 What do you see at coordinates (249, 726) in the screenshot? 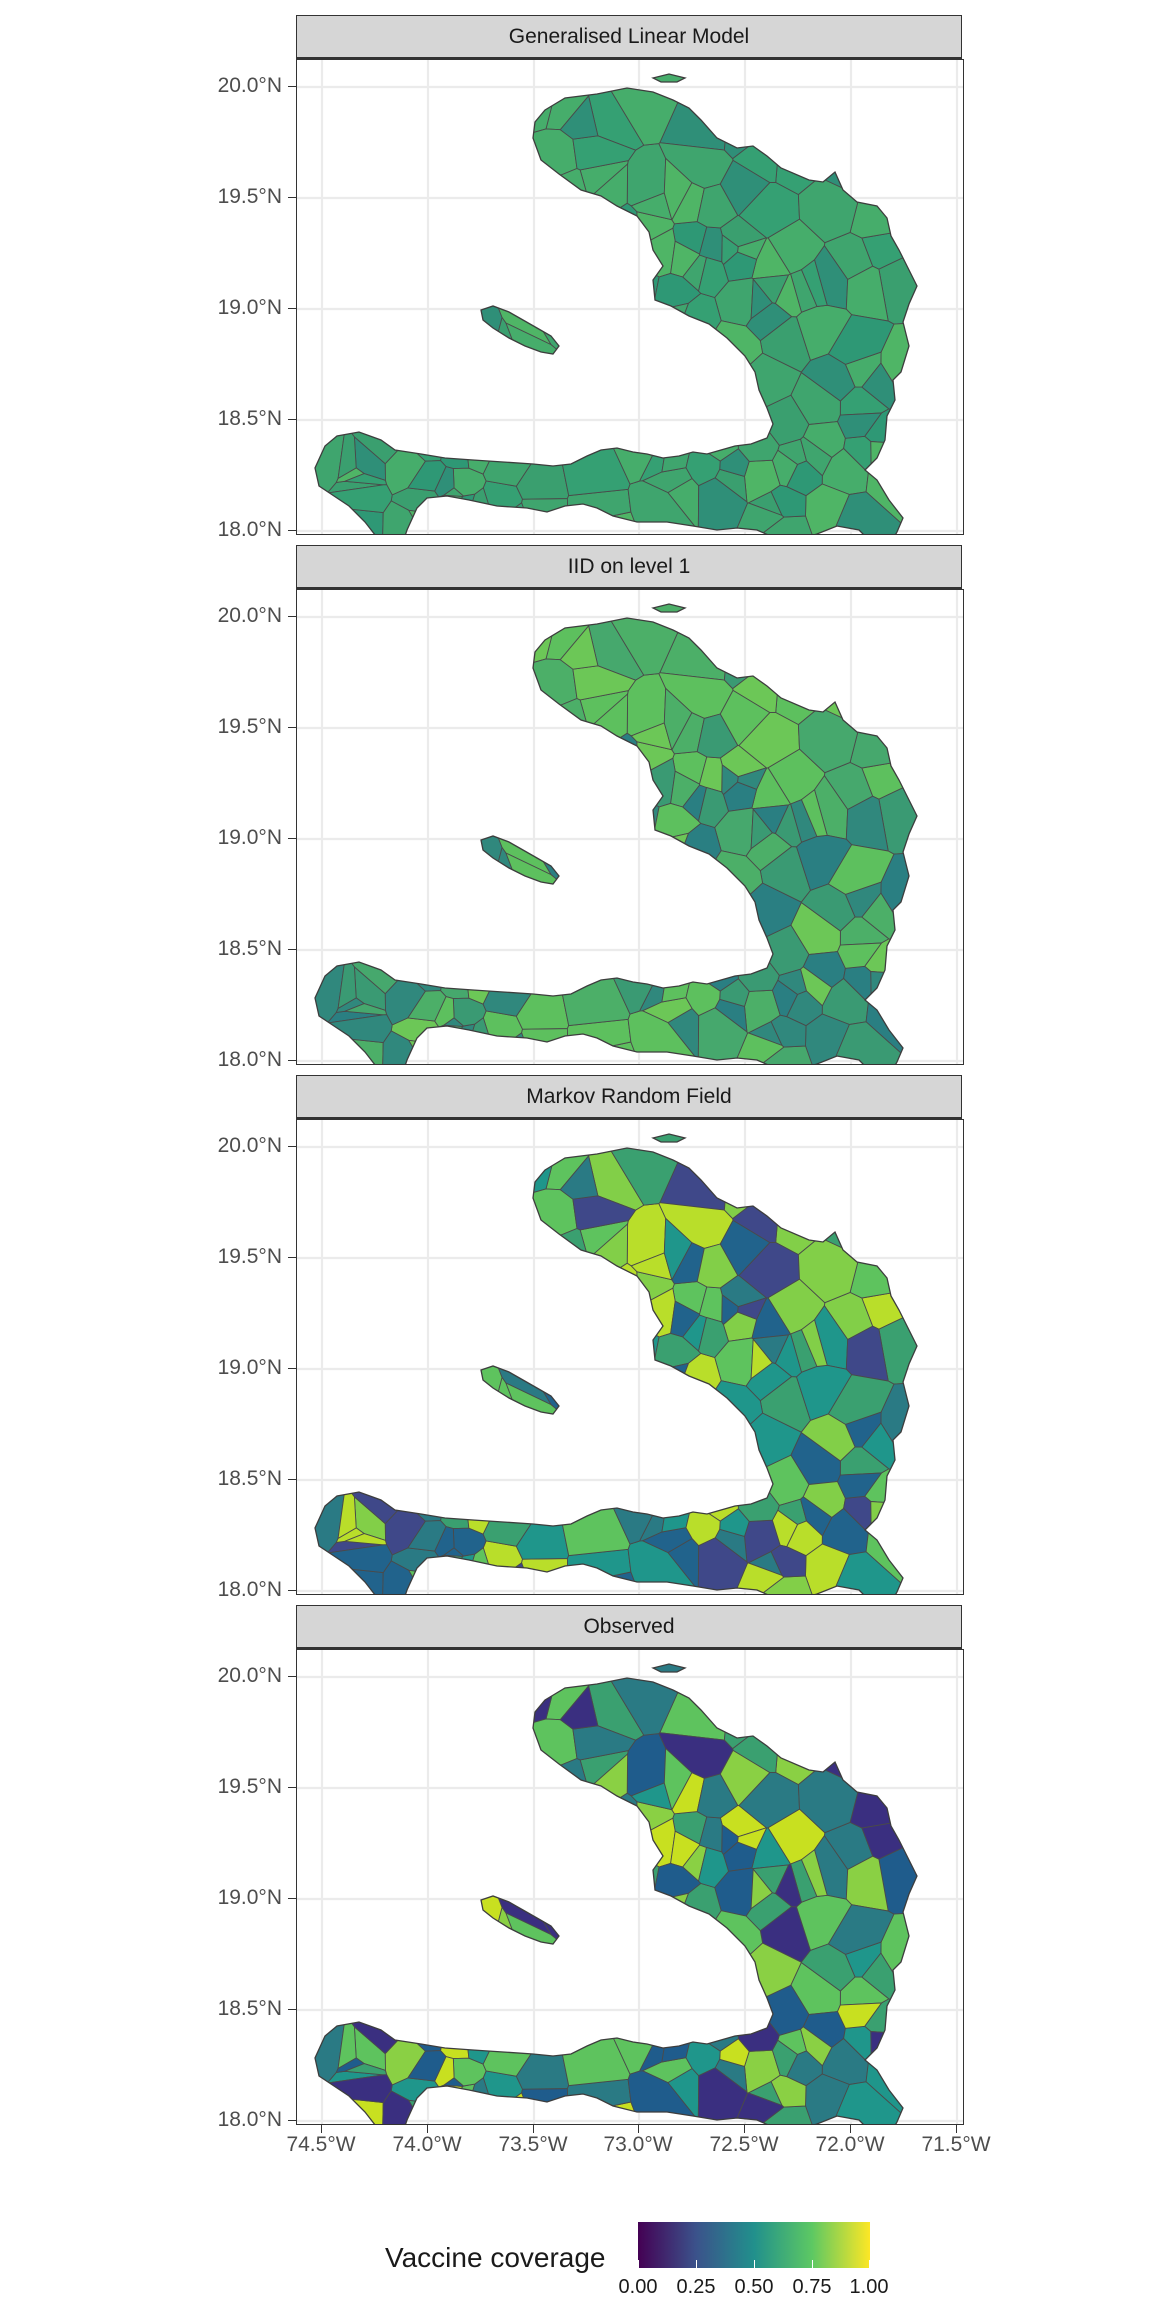
I see `y-tick-label: 19.5°N` at bounding box center [249, 726].